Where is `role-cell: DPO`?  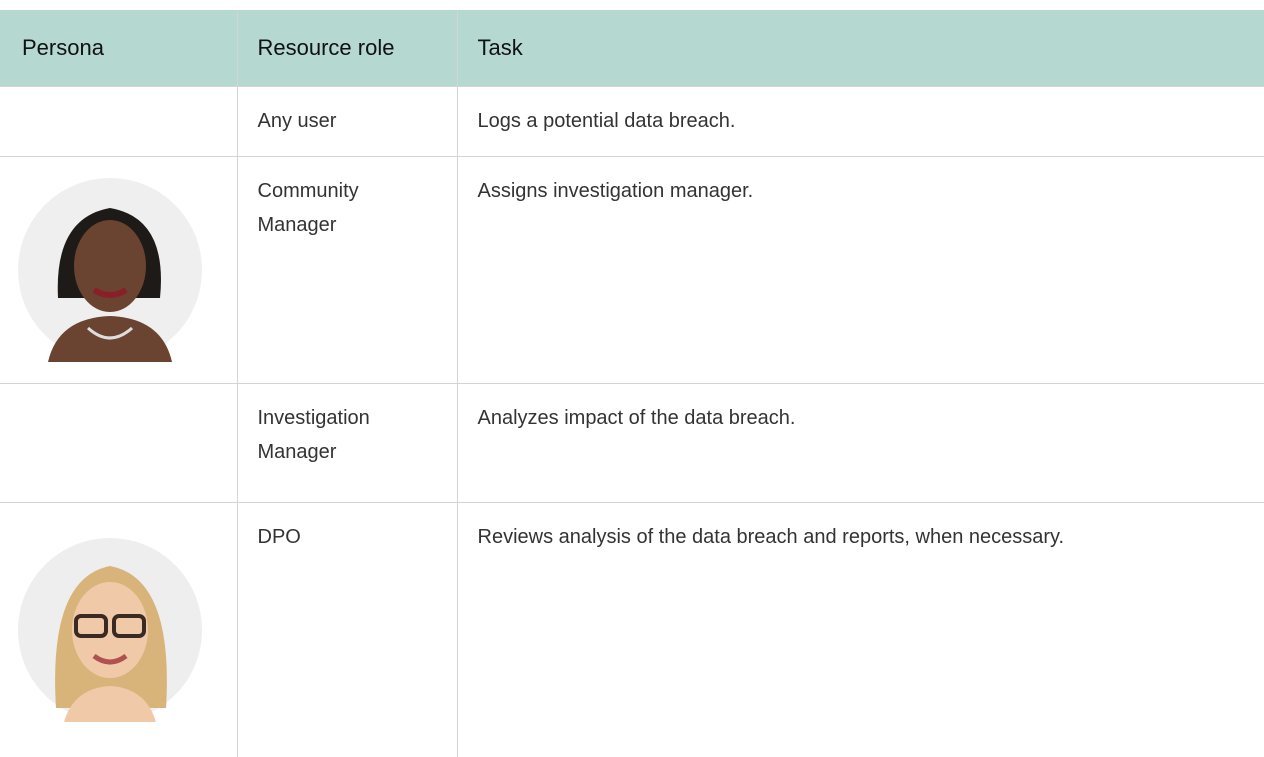 role-cell: DPO is located at coordinates (347, 630).